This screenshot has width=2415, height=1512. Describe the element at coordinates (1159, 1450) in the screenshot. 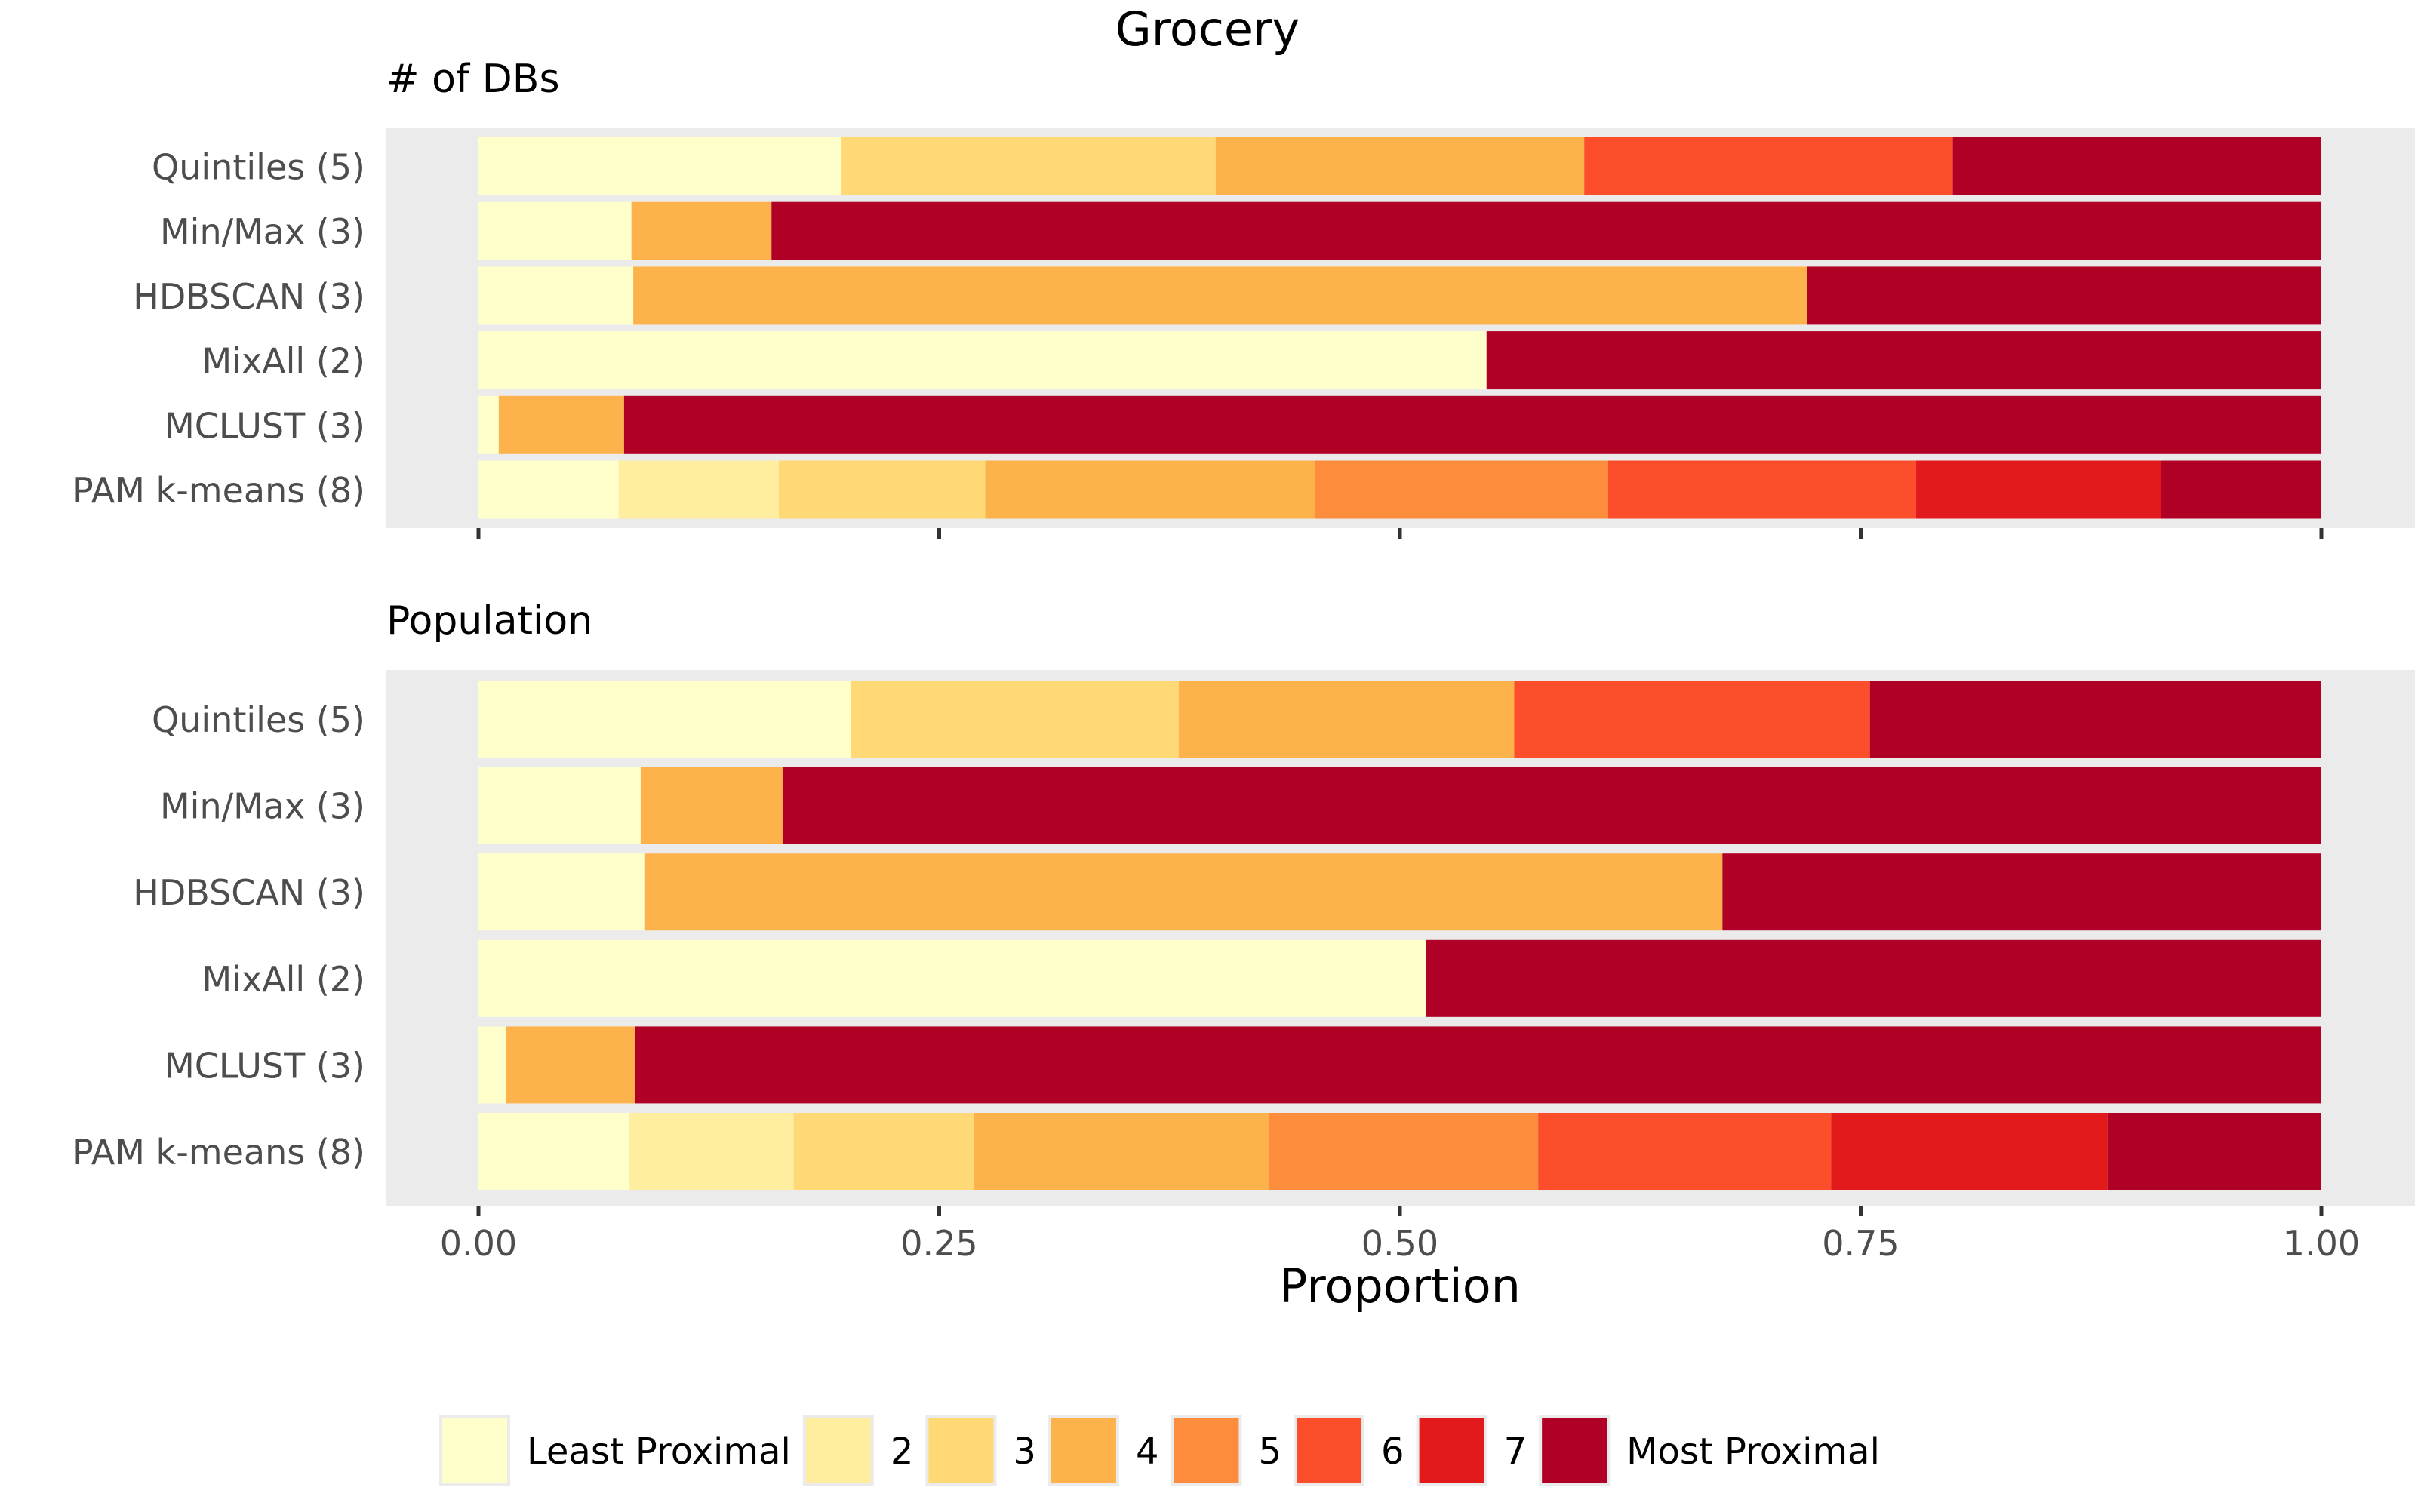

I see `legend: Least Proximal 2 3 4 5 6 7 Most Proximal` at that location.